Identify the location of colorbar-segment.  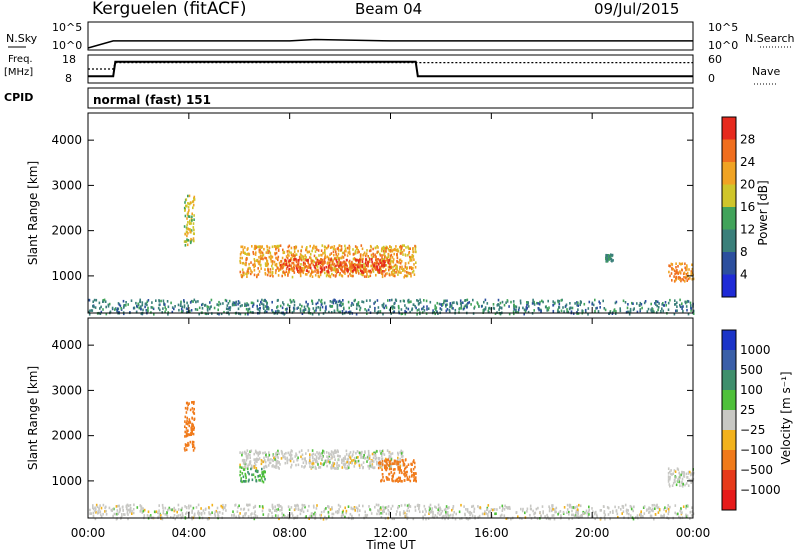
(729, 150).